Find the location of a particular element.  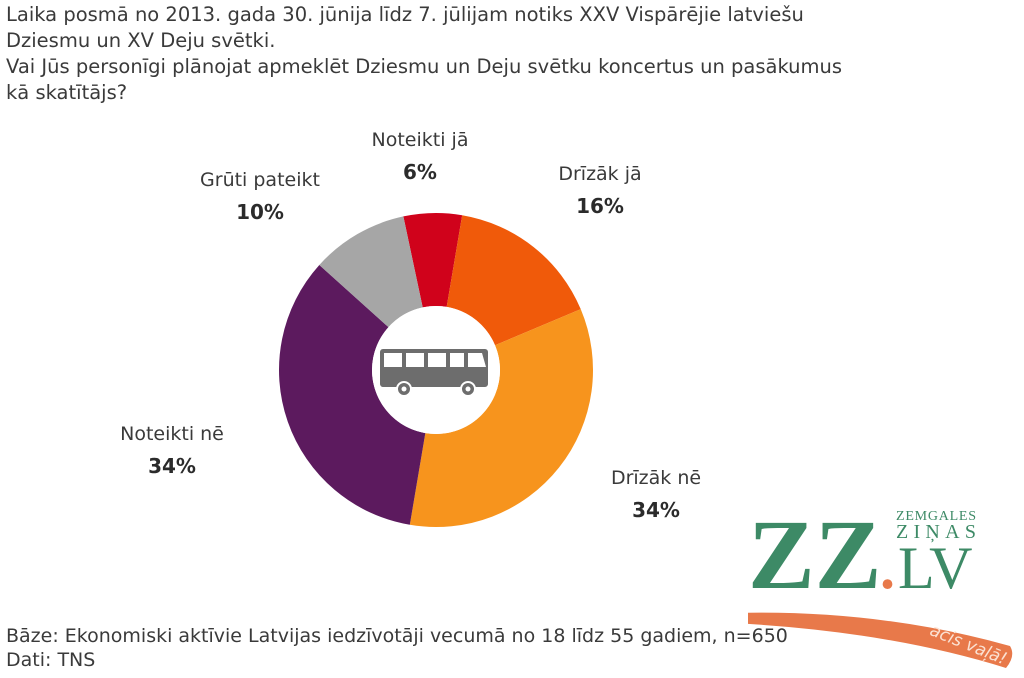

label-drizak-ja: Drīzāk jā 16% is located at coordinates (600, 190).